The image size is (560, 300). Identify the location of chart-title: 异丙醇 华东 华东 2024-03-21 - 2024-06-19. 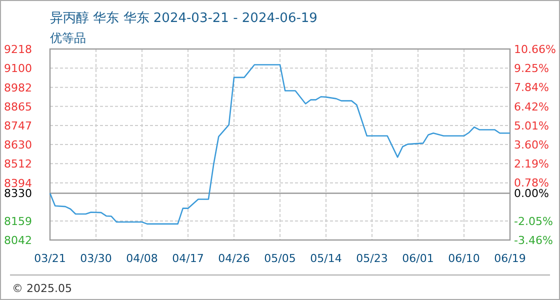
(184, 18).